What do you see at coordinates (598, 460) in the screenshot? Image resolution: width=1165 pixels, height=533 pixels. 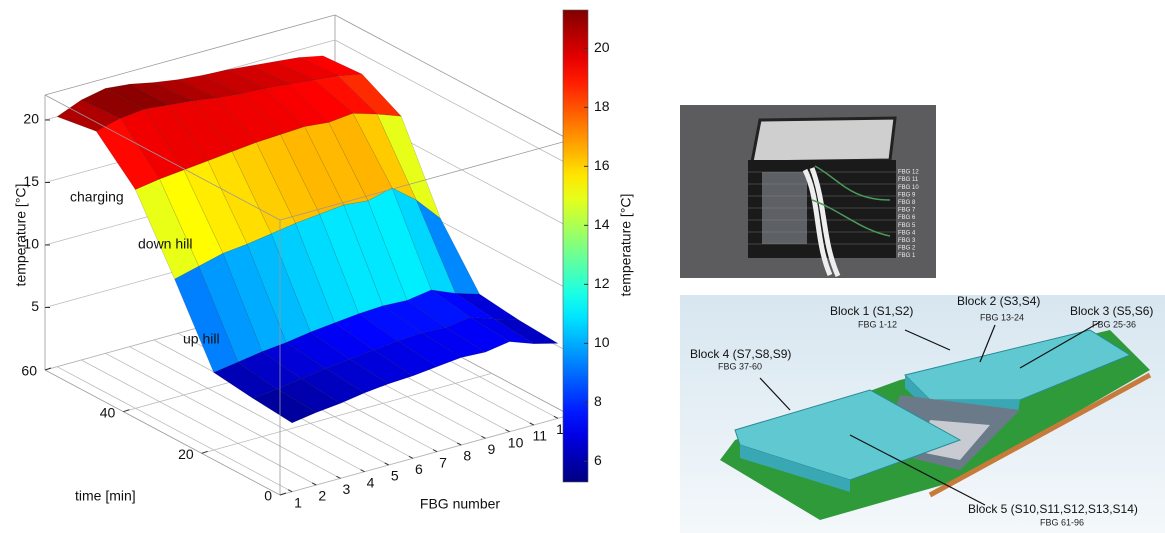 I see `colorbar-tick-label: 6` at bounding box center [598, 460].